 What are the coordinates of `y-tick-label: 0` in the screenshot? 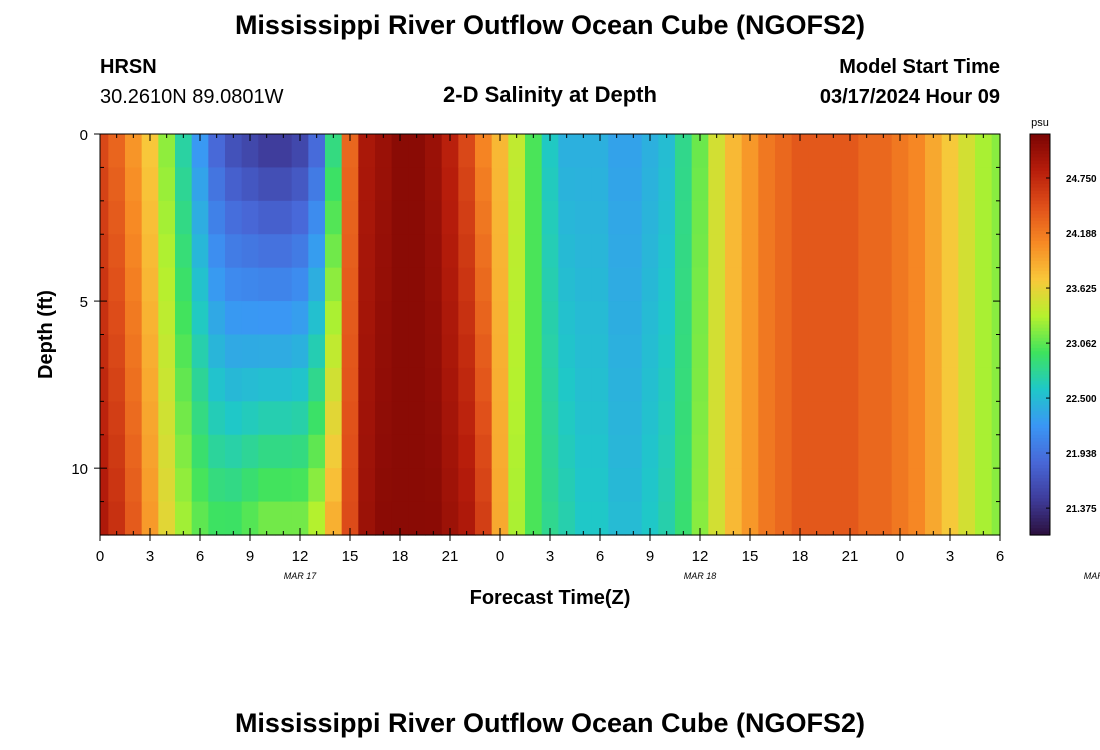 It's located at (84, 135).